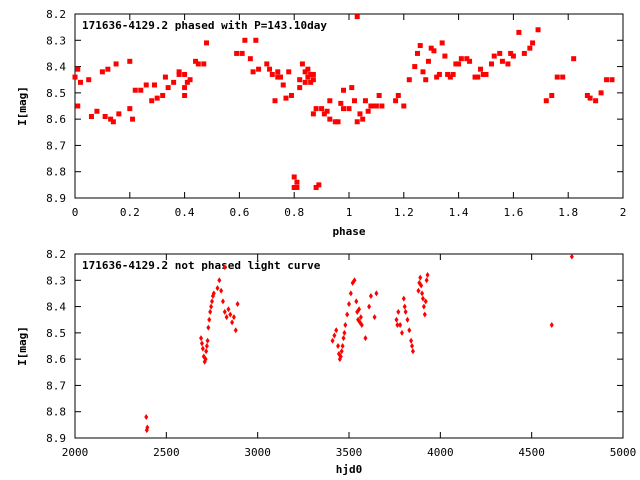 The image size is (640, 480). Describe the element at coordinates (568, 212) in the screenshot. I see `x-tick-label: 1.8` at that location.